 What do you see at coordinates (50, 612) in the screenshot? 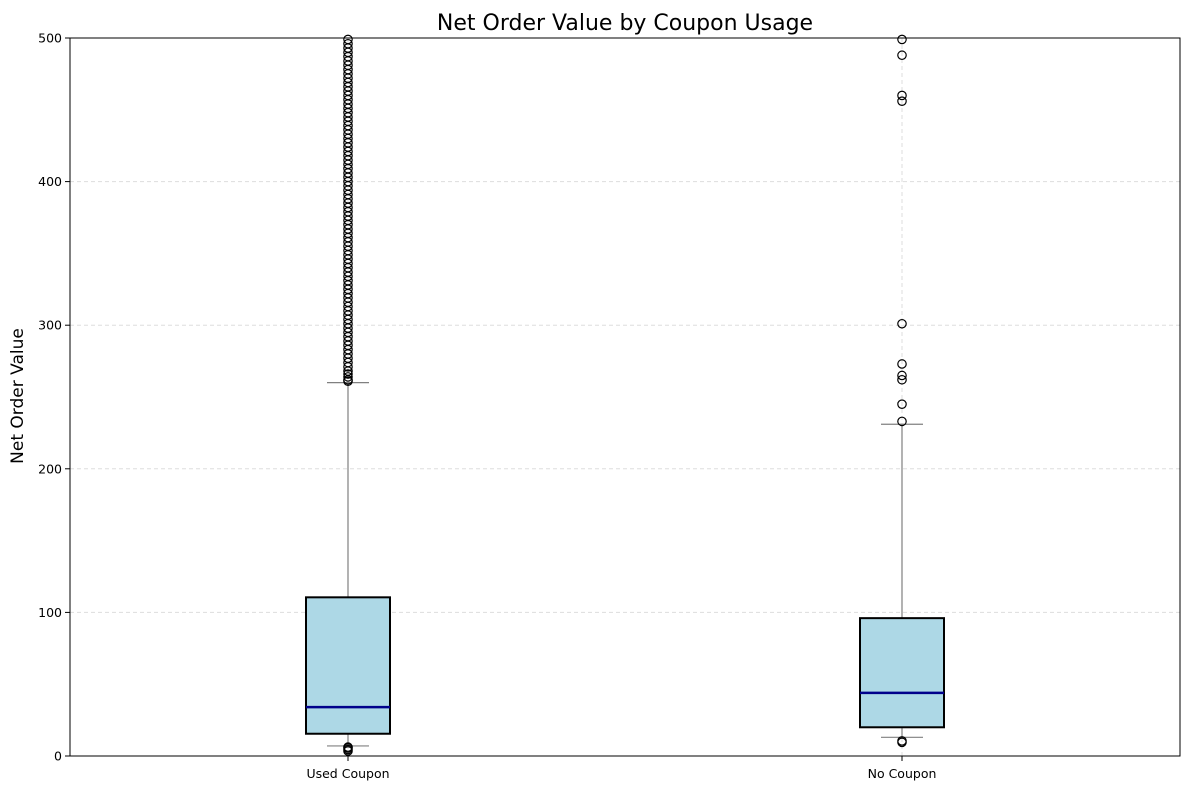
I see `y-tick-label: 100` at bounding box center [50, 612].